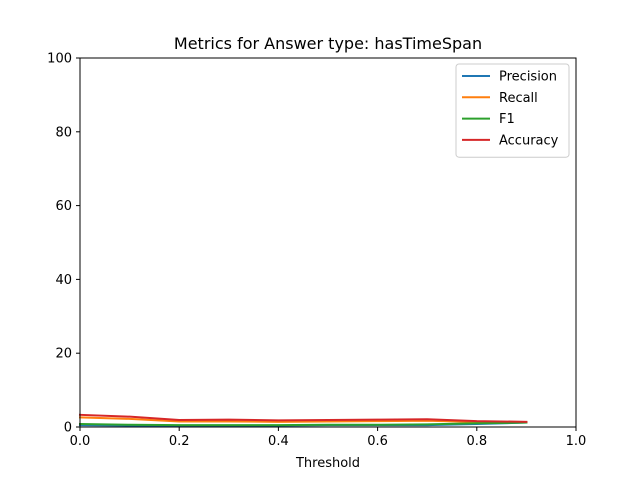  Describe the element at coordinates (63, 132) in the screenshot. I see `y-tick-label: 80` at that location.